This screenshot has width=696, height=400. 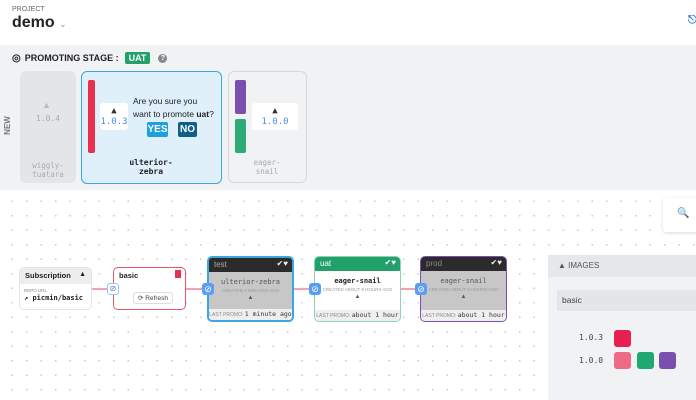 What do you see at coordinates (153, 298) in the screenshot?
I see `refresh-button: ⟳ Refresh` at bounding box center [153, 298].